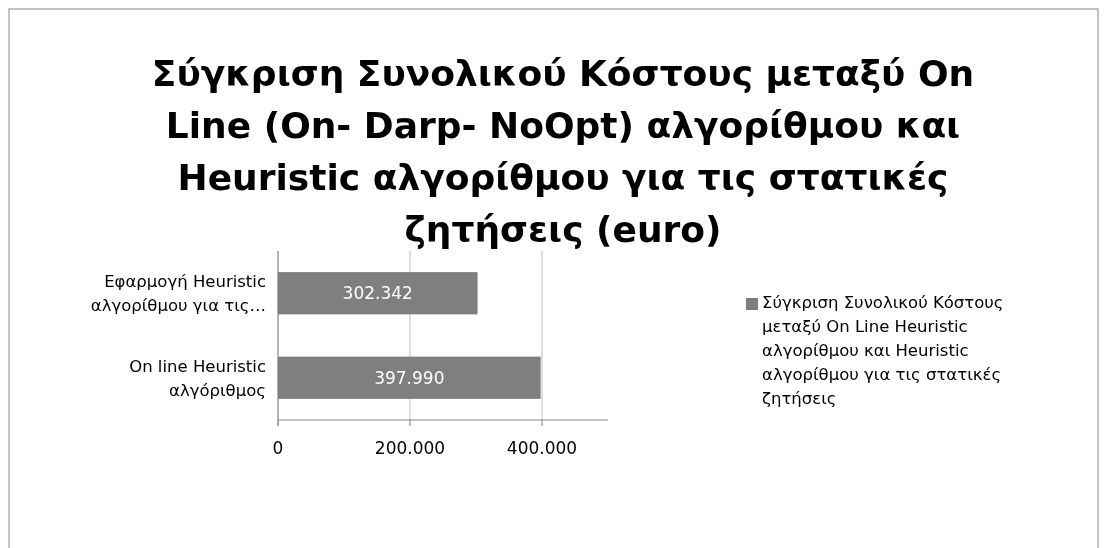 This screenshot has height=548, width=1107. What do you see at coordinates (278, 448) in the screenshot?
I see `x-tick-label: 0` at bounding box center [278, 448].